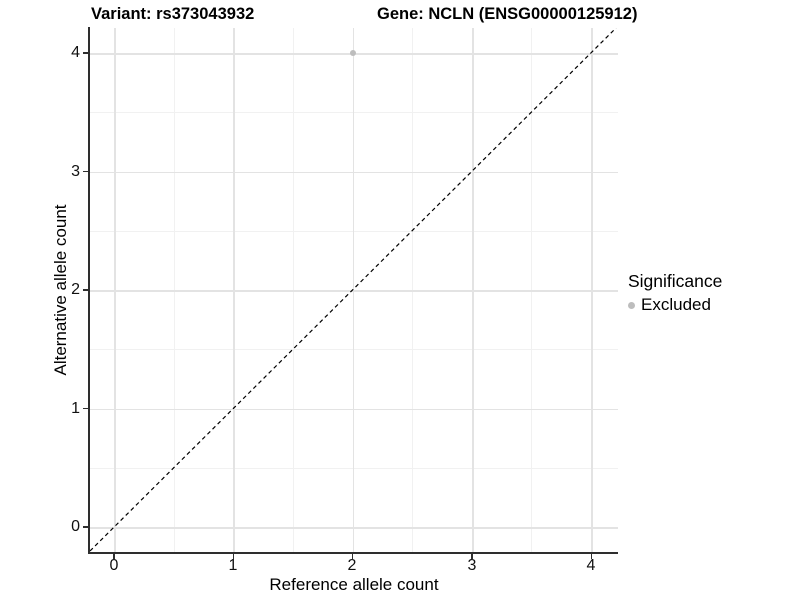  I want to click on x-tick-label: 2, so click(352, 565).